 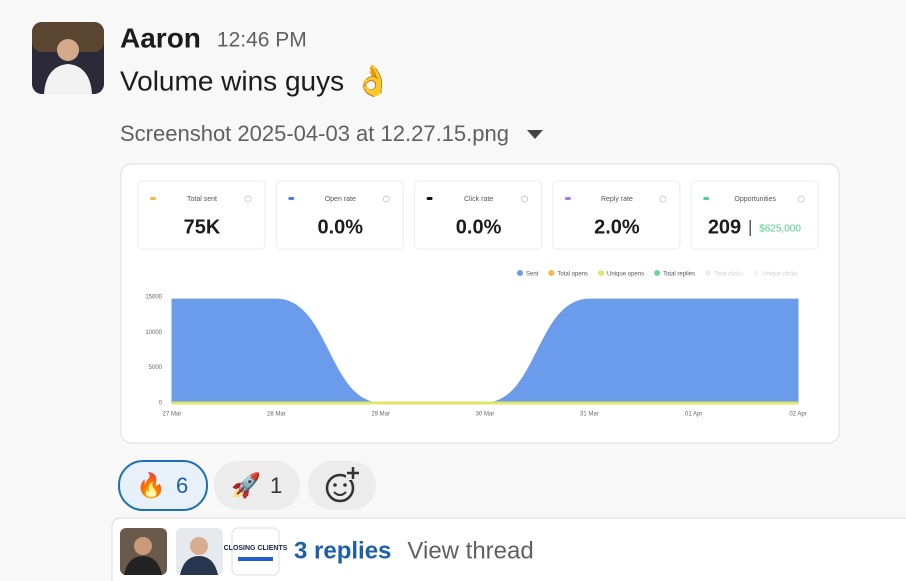 What do you see at coordinates (780, 229) in the screenshot?
I see `stat-extra: $625,000` at bounding box center [780, 229].